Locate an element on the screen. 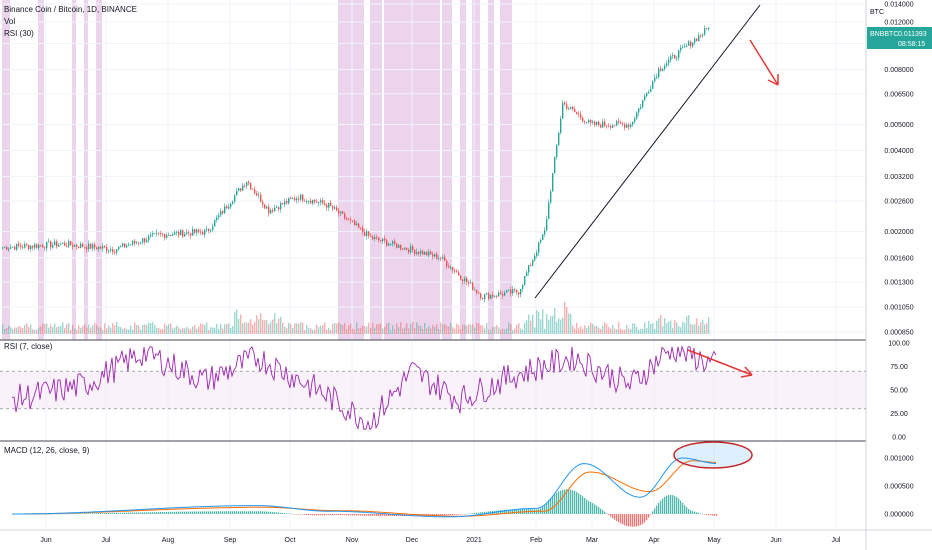  rsi-arrow is located at coordinates (720, 363).